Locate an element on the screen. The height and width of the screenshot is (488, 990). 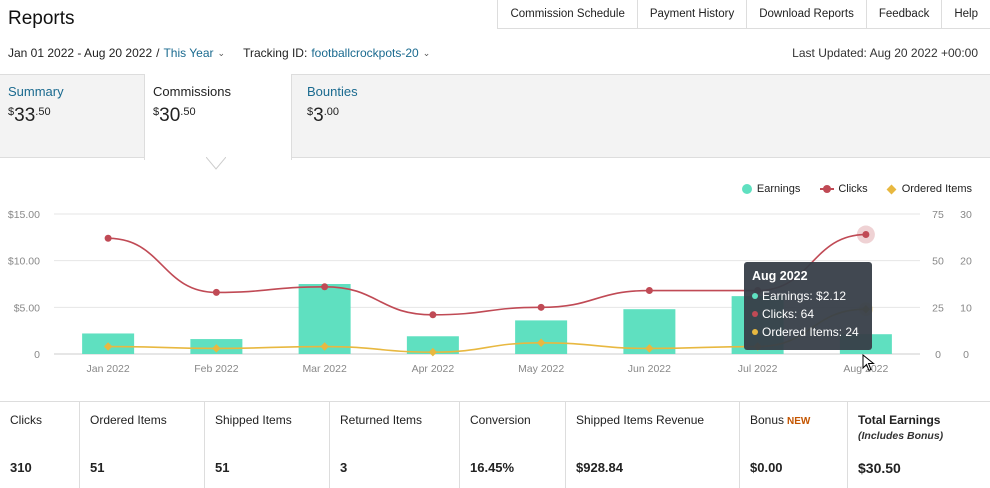
tooltip-earnings-row: Earnings: $2.12 is located at coordinates (808, 296).